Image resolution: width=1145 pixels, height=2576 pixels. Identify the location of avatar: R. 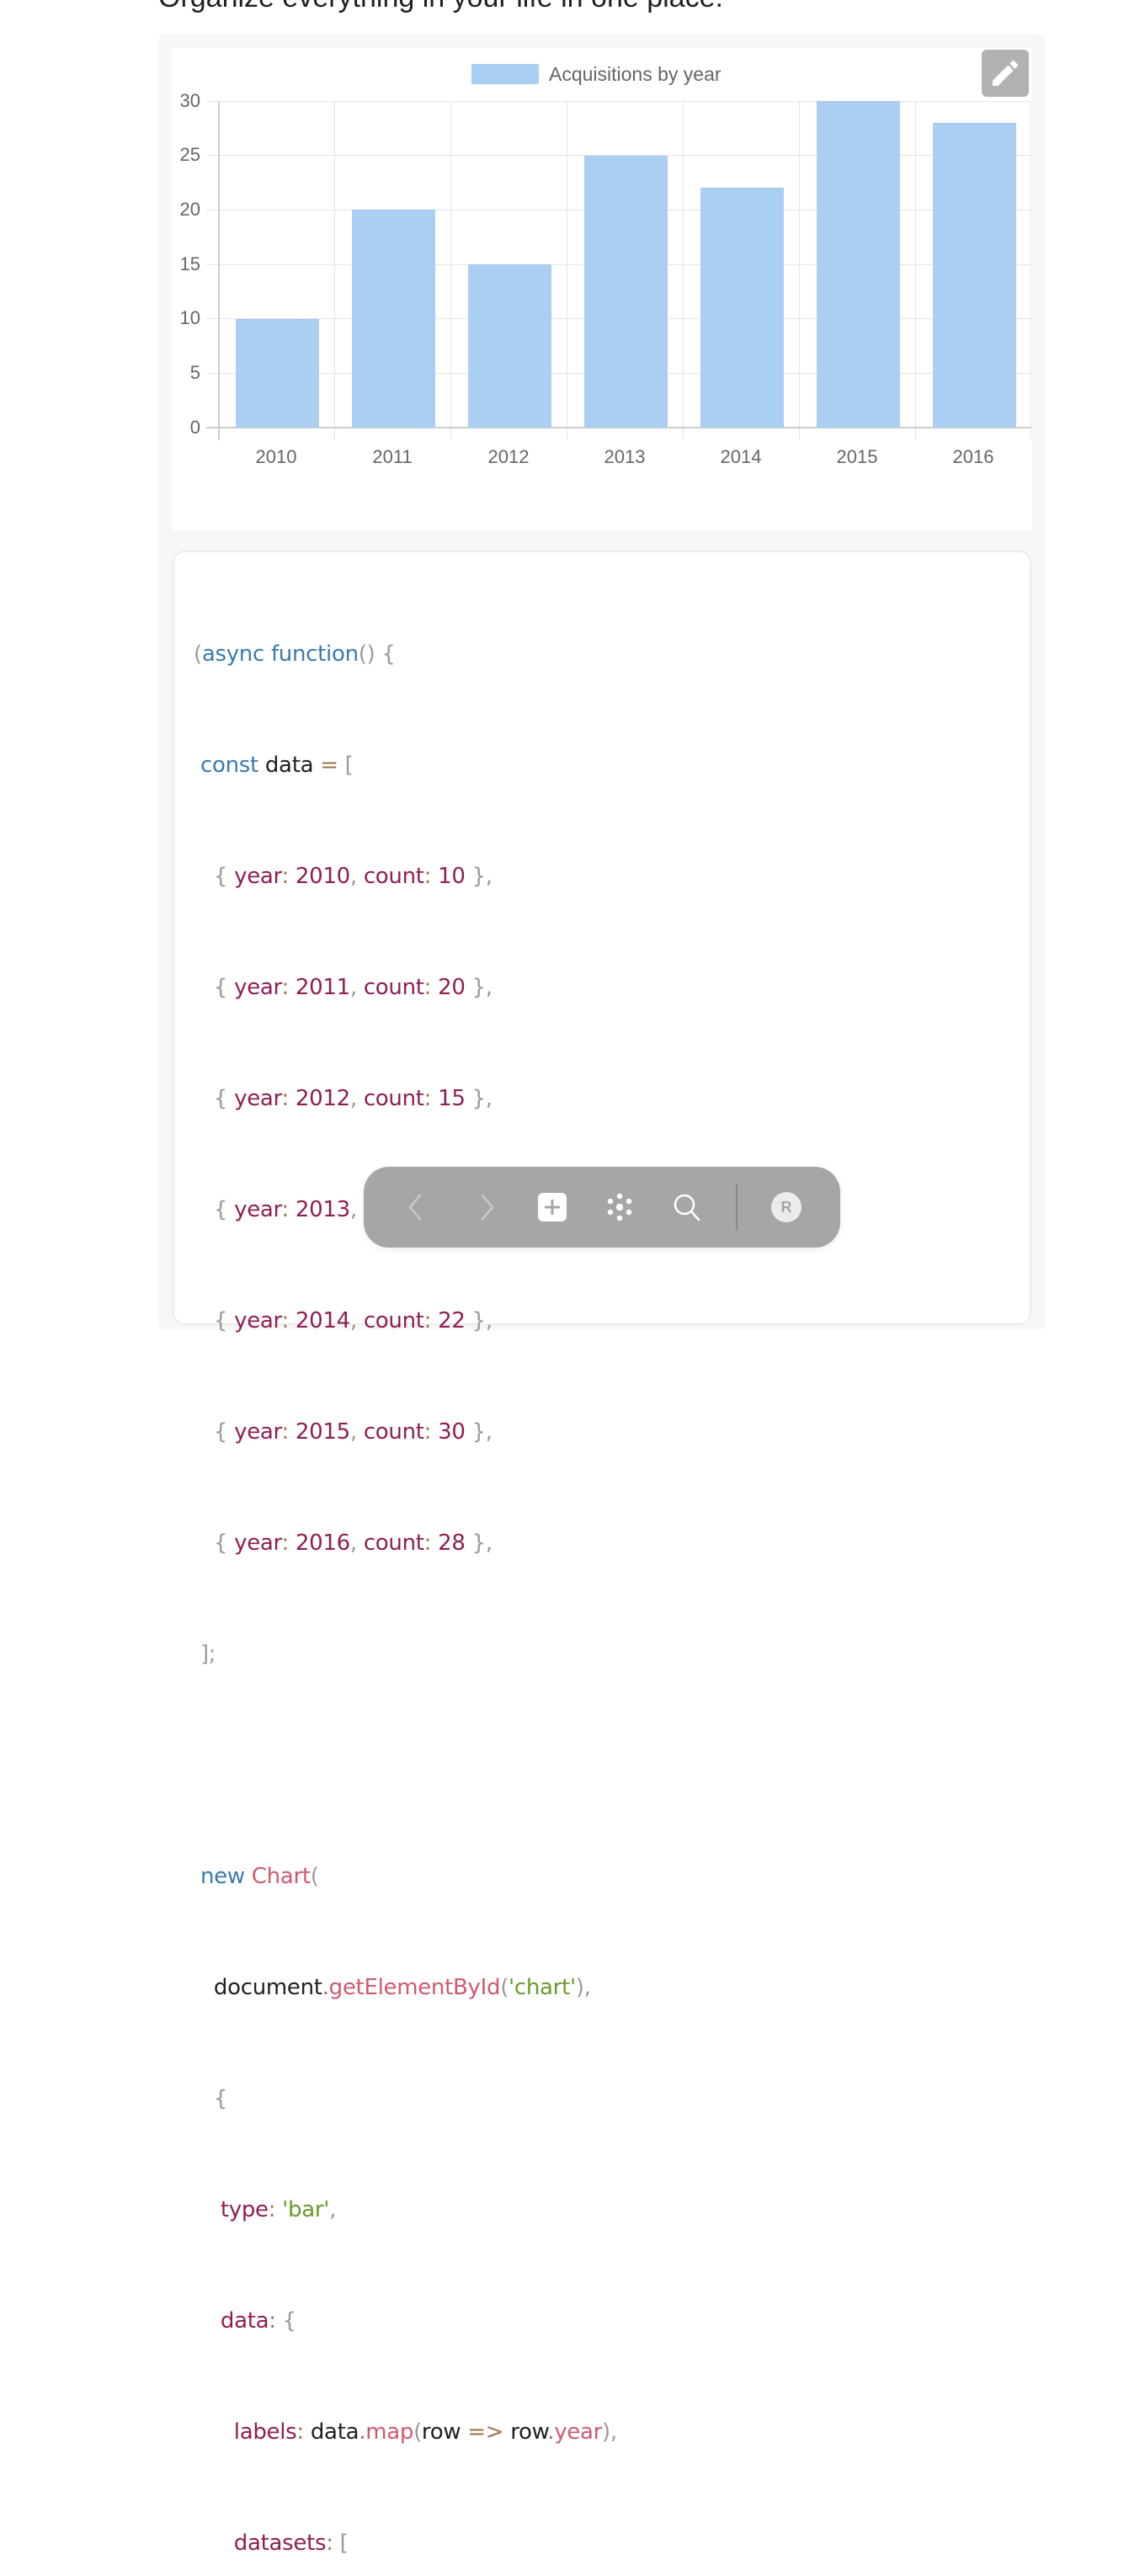
(787, 1207).